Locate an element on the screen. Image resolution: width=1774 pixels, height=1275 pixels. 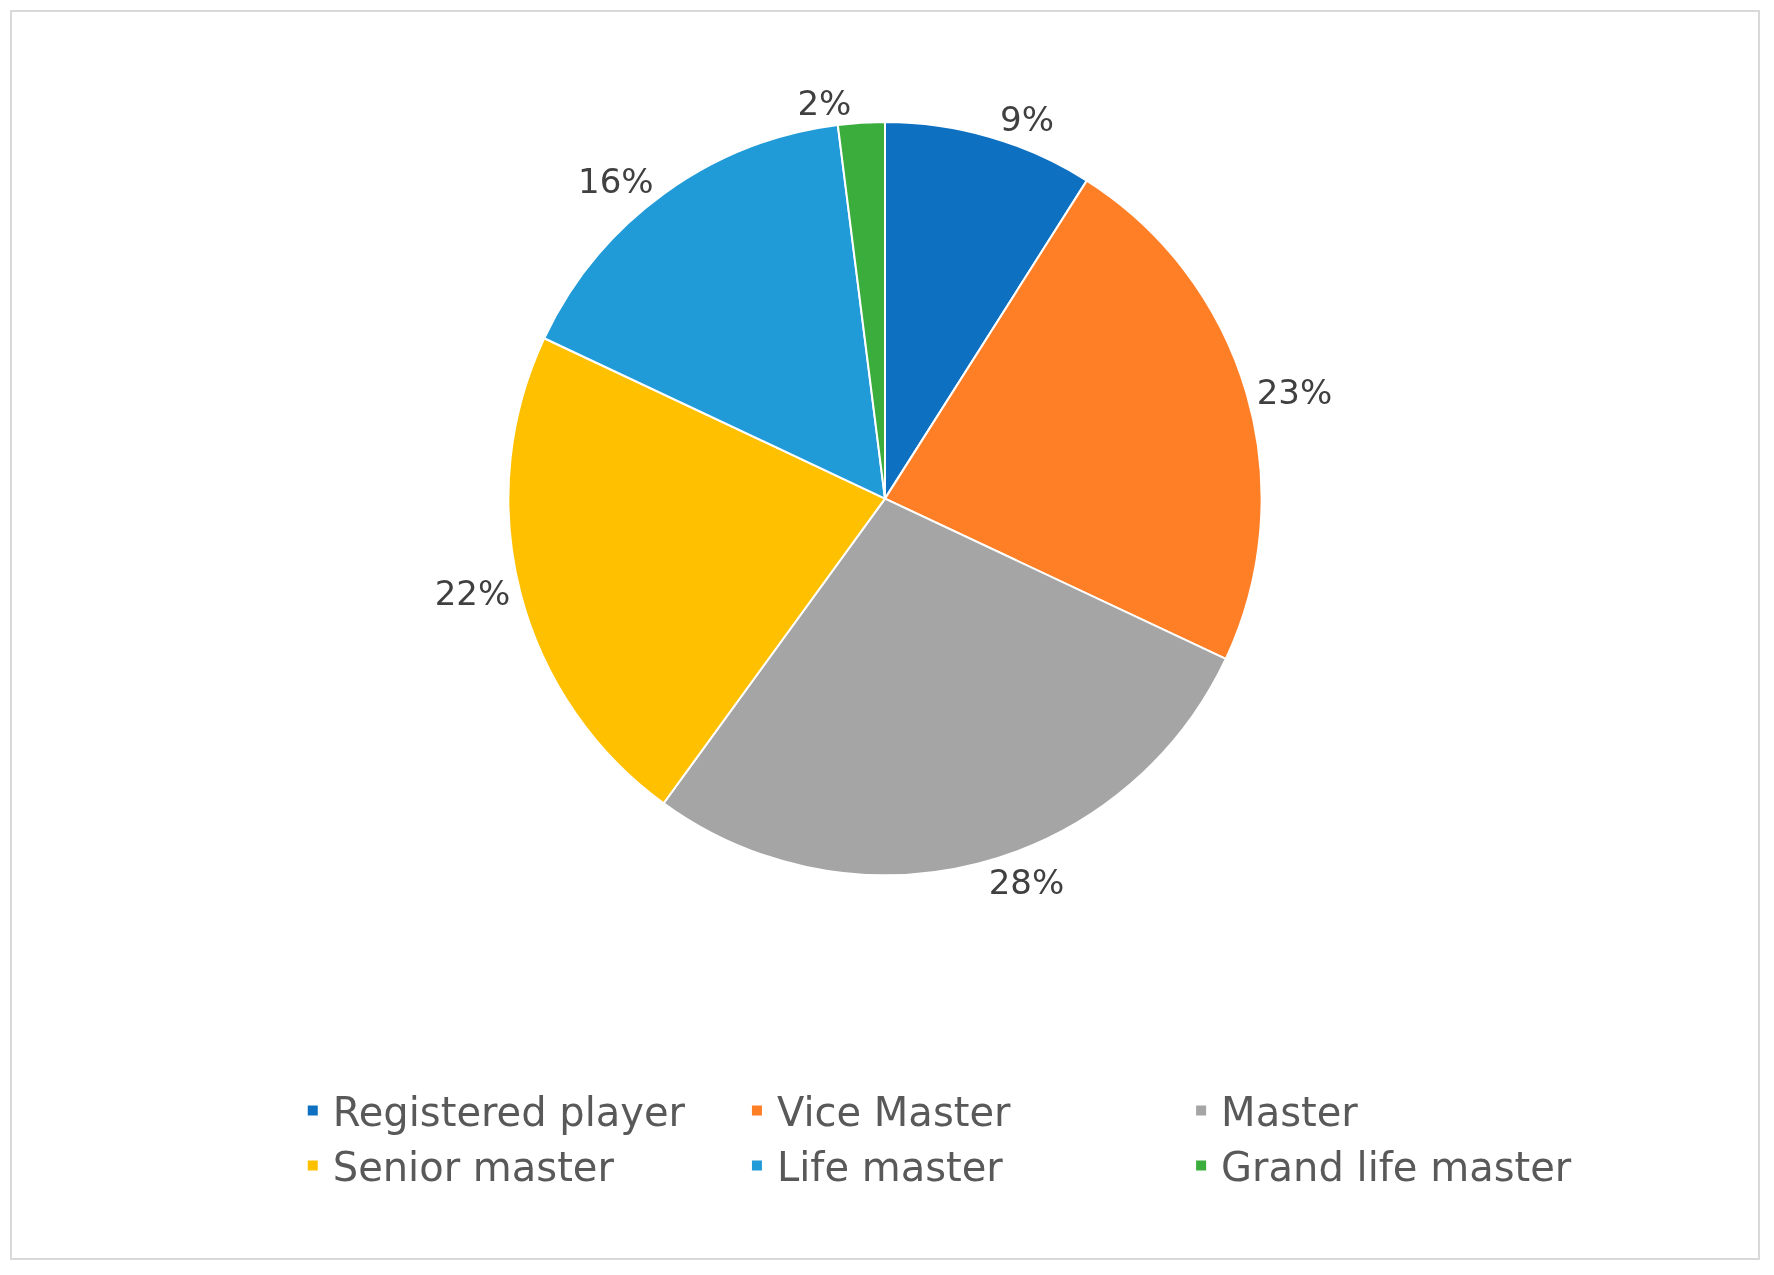
data-label: 28% is located at coordinates (1026, 882).